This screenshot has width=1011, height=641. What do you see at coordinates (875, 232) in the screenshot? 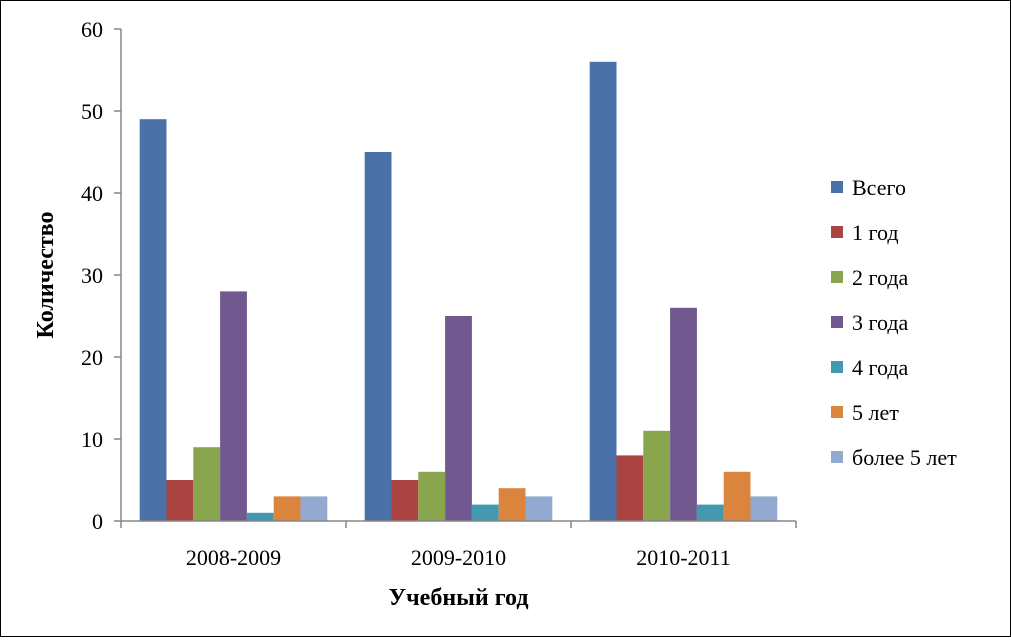
I see `legend-label: 1 год` at bounding box center [875, 232].